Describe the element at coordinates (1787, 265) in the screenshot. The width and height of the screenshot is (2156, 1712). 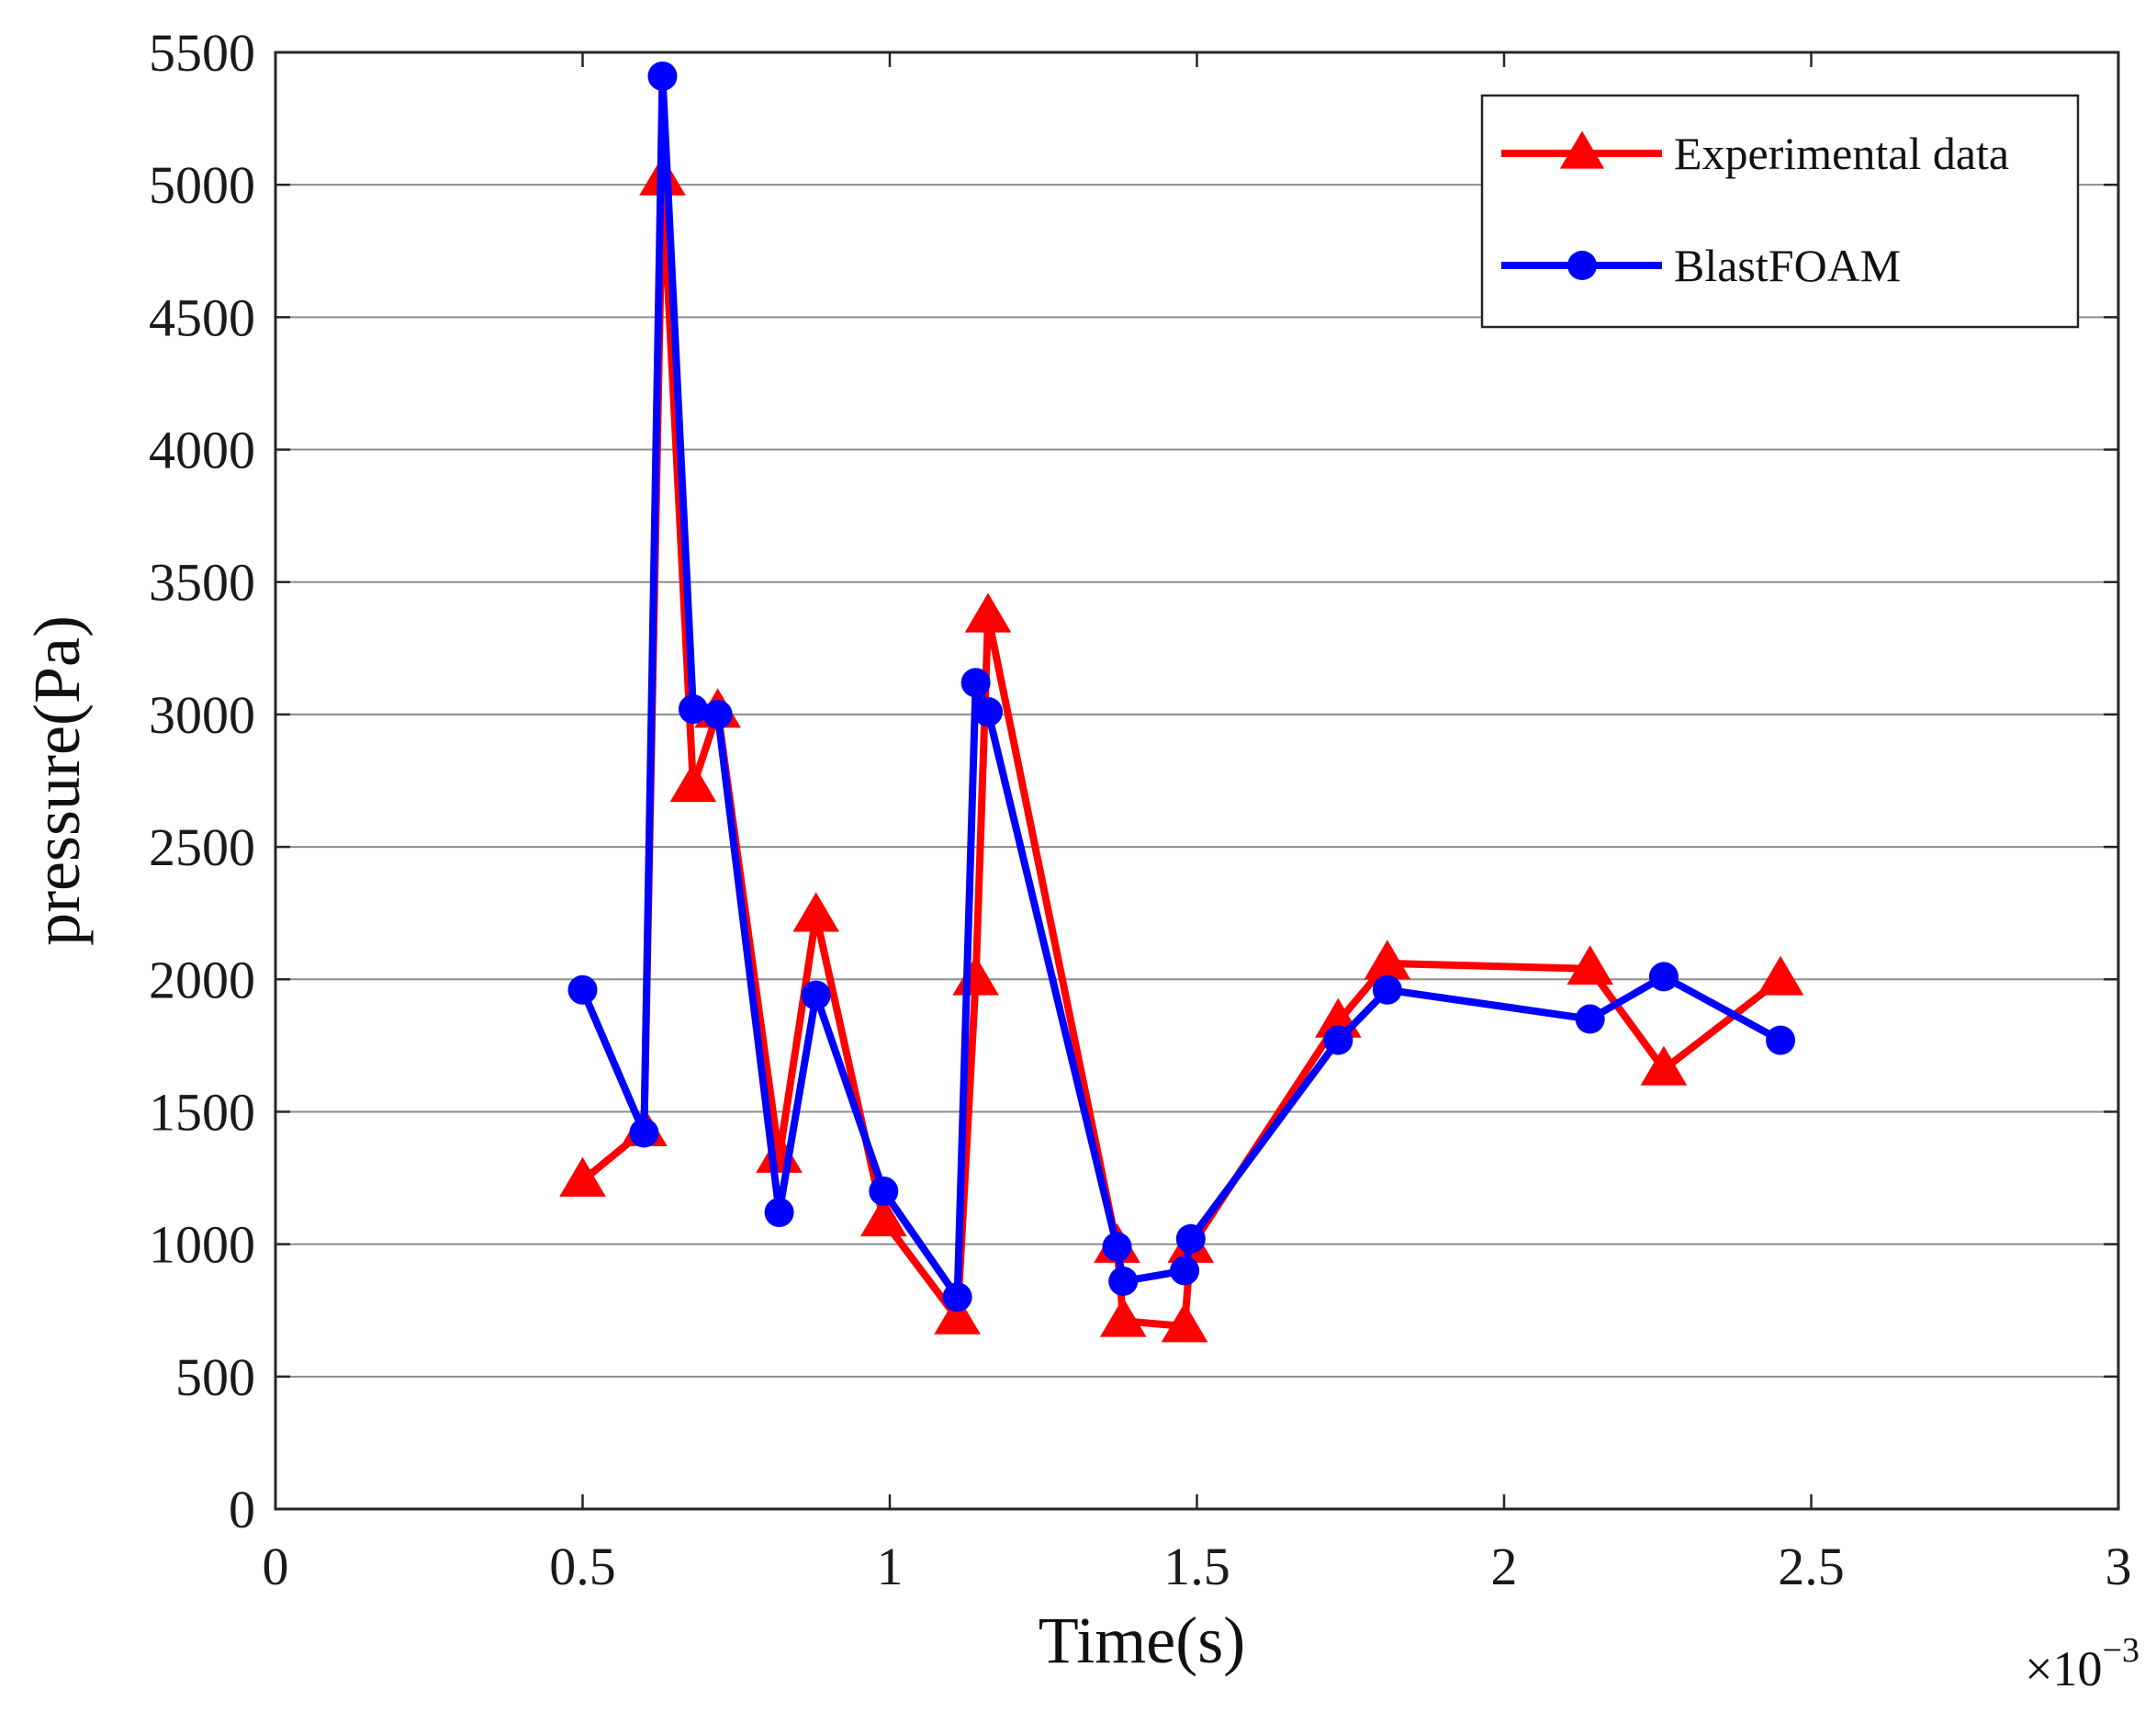
I see `legend-label: BlastFOAM` at that location.